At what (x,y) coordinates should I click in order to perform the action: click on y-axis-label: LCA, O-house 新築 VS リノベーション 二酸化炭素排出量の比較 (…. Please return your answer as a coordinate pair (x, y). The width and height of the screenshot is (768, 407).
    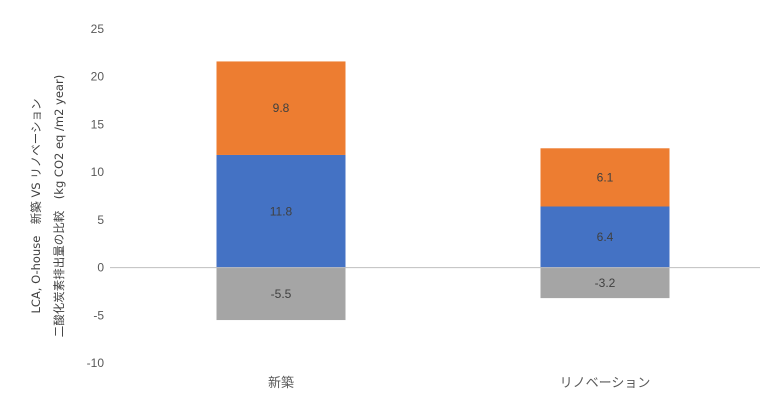
    Looking at the image, I should click on (47, 206).